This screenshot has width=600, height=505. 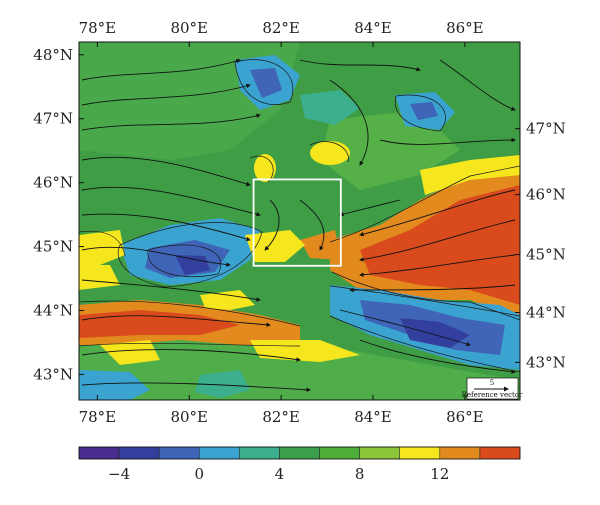 I want to click on lat-label-right: 44°N, so click(x=546, y=313).